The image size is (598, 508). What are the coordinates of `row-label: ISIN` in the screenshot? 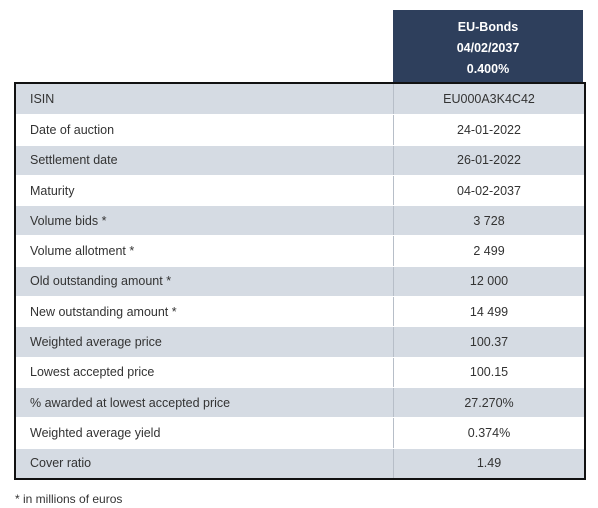 It's located at (205, 99).